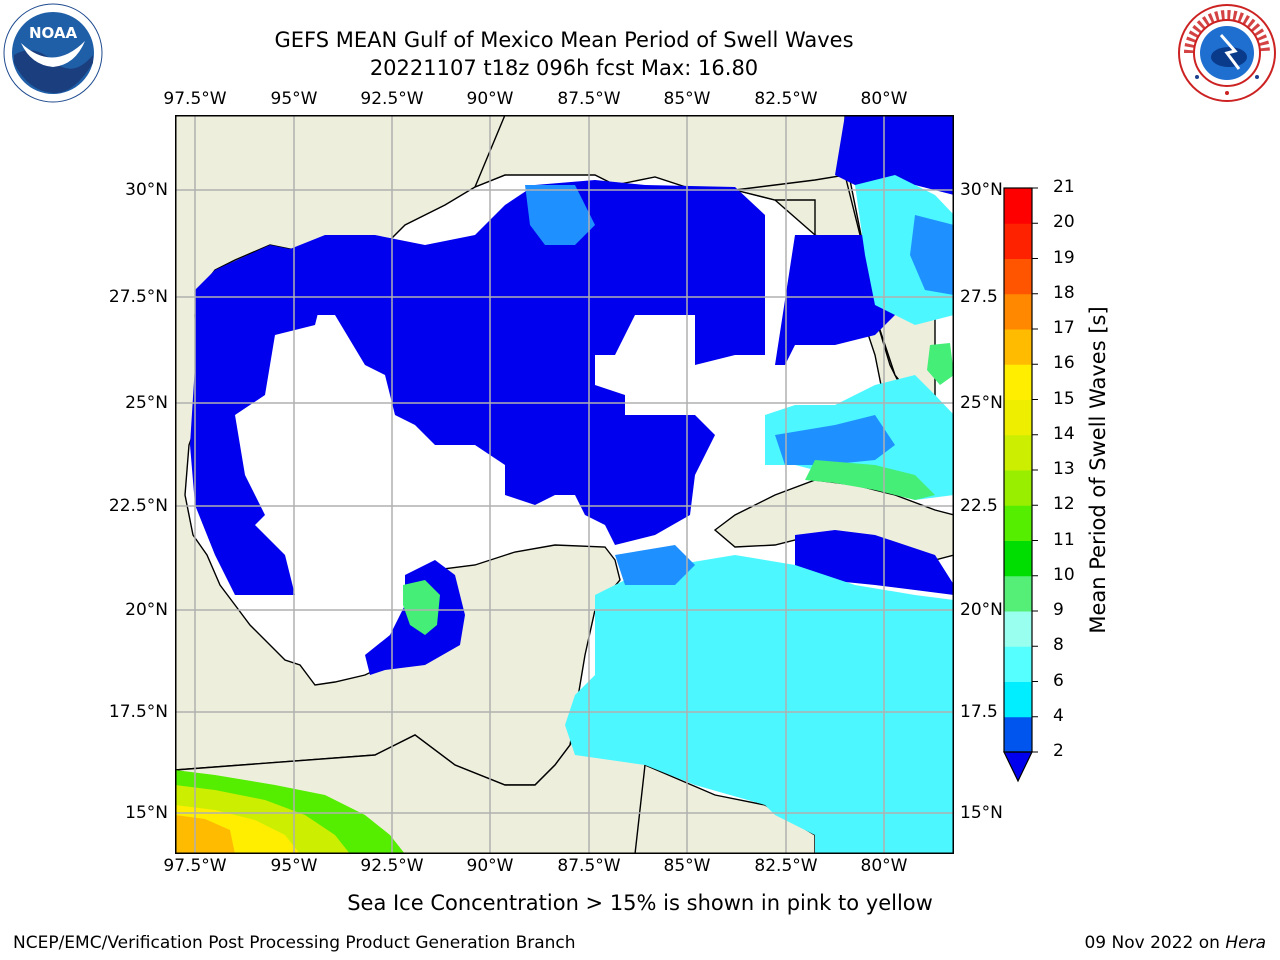 Image resolution: width=1280 pixels, height=960 pixels. What do you see at coordinates (392, 99) in the screenshot?
I see `lon-label-top: 92.5°W` at bounding box center [392, 99].